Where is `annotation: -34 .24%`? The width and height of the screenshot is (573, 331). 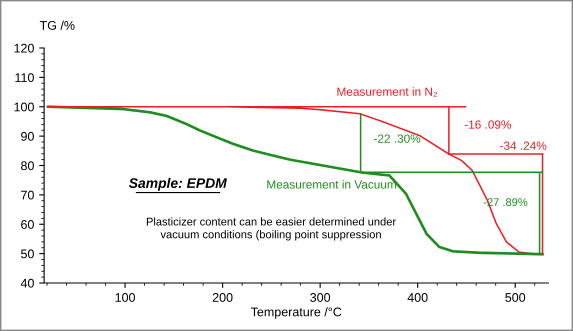
annotation: -34 .24% is located at coordinates (523, 146).